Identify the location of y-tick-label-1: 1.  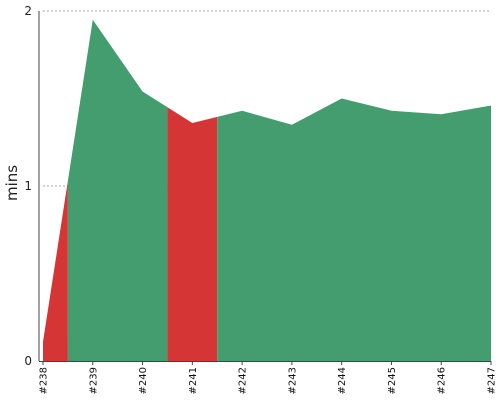
(28, 186).